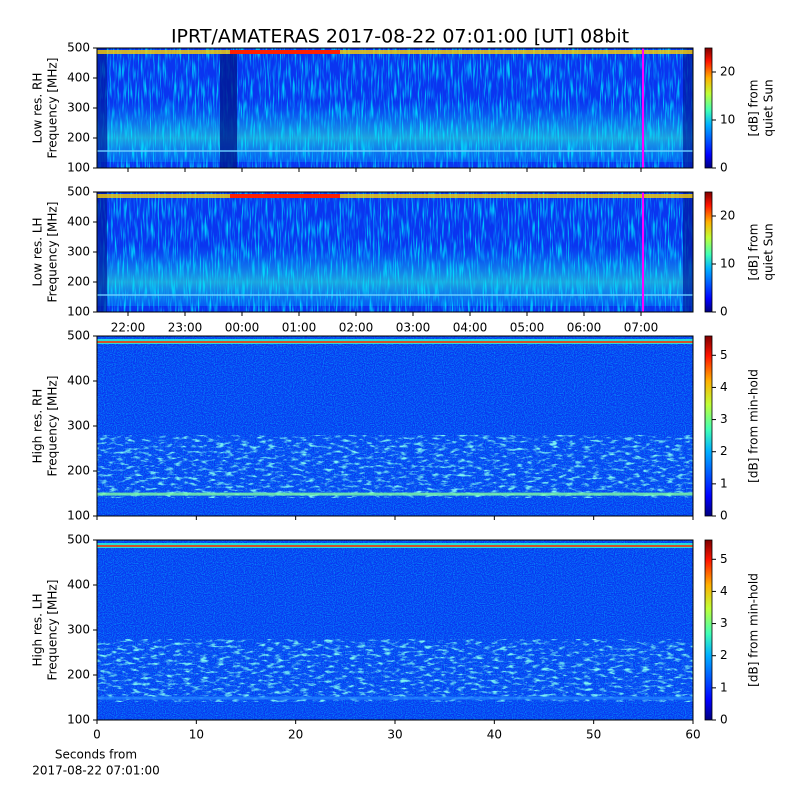 The height and width of the screenshot is (800, 800). I want to click on y-axis-label: High res. RH, so click(38, 426).